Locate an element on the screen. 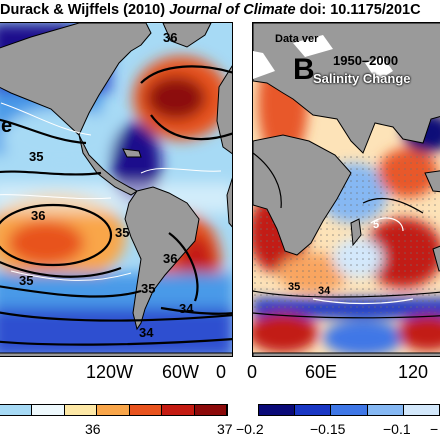 This screenshot has height=440, width=440. colorbar-a is located at coordinates (114, 410).